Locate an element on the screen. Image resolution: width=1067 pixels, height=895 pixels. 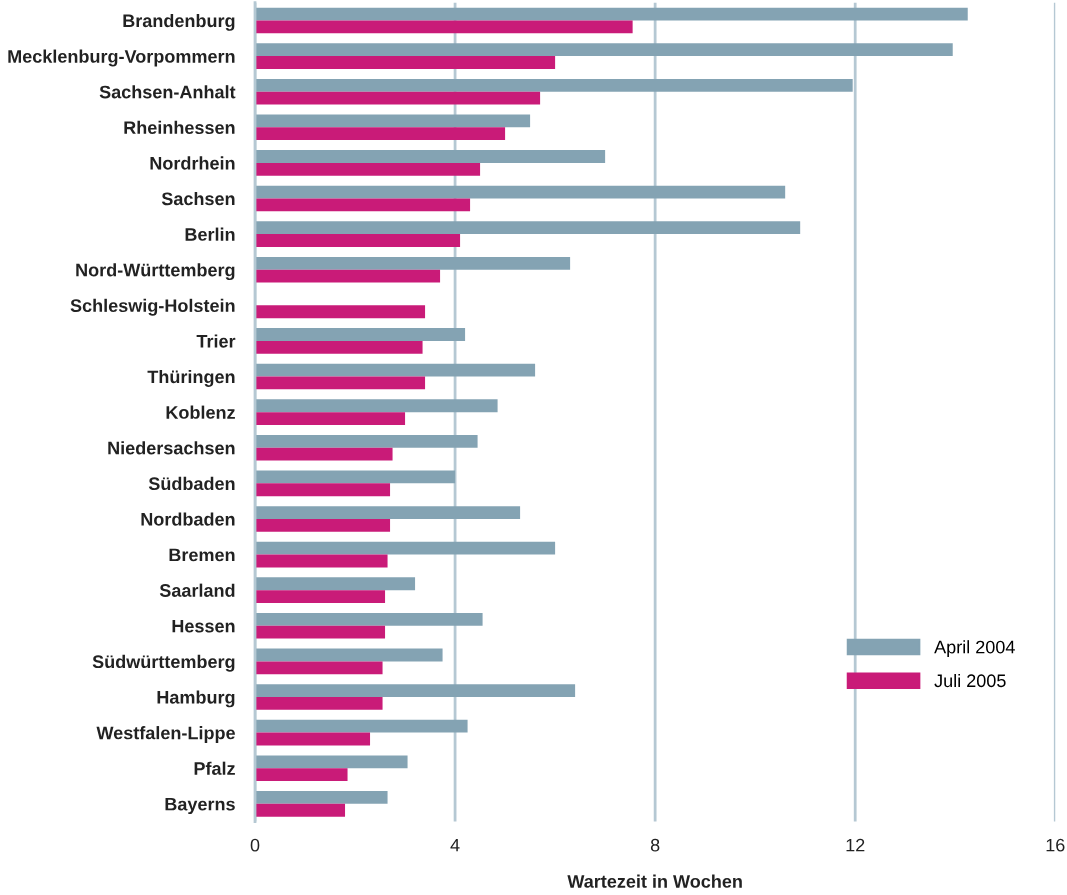
y-tick-label: Bayerns is located at coordinates (200, 806).